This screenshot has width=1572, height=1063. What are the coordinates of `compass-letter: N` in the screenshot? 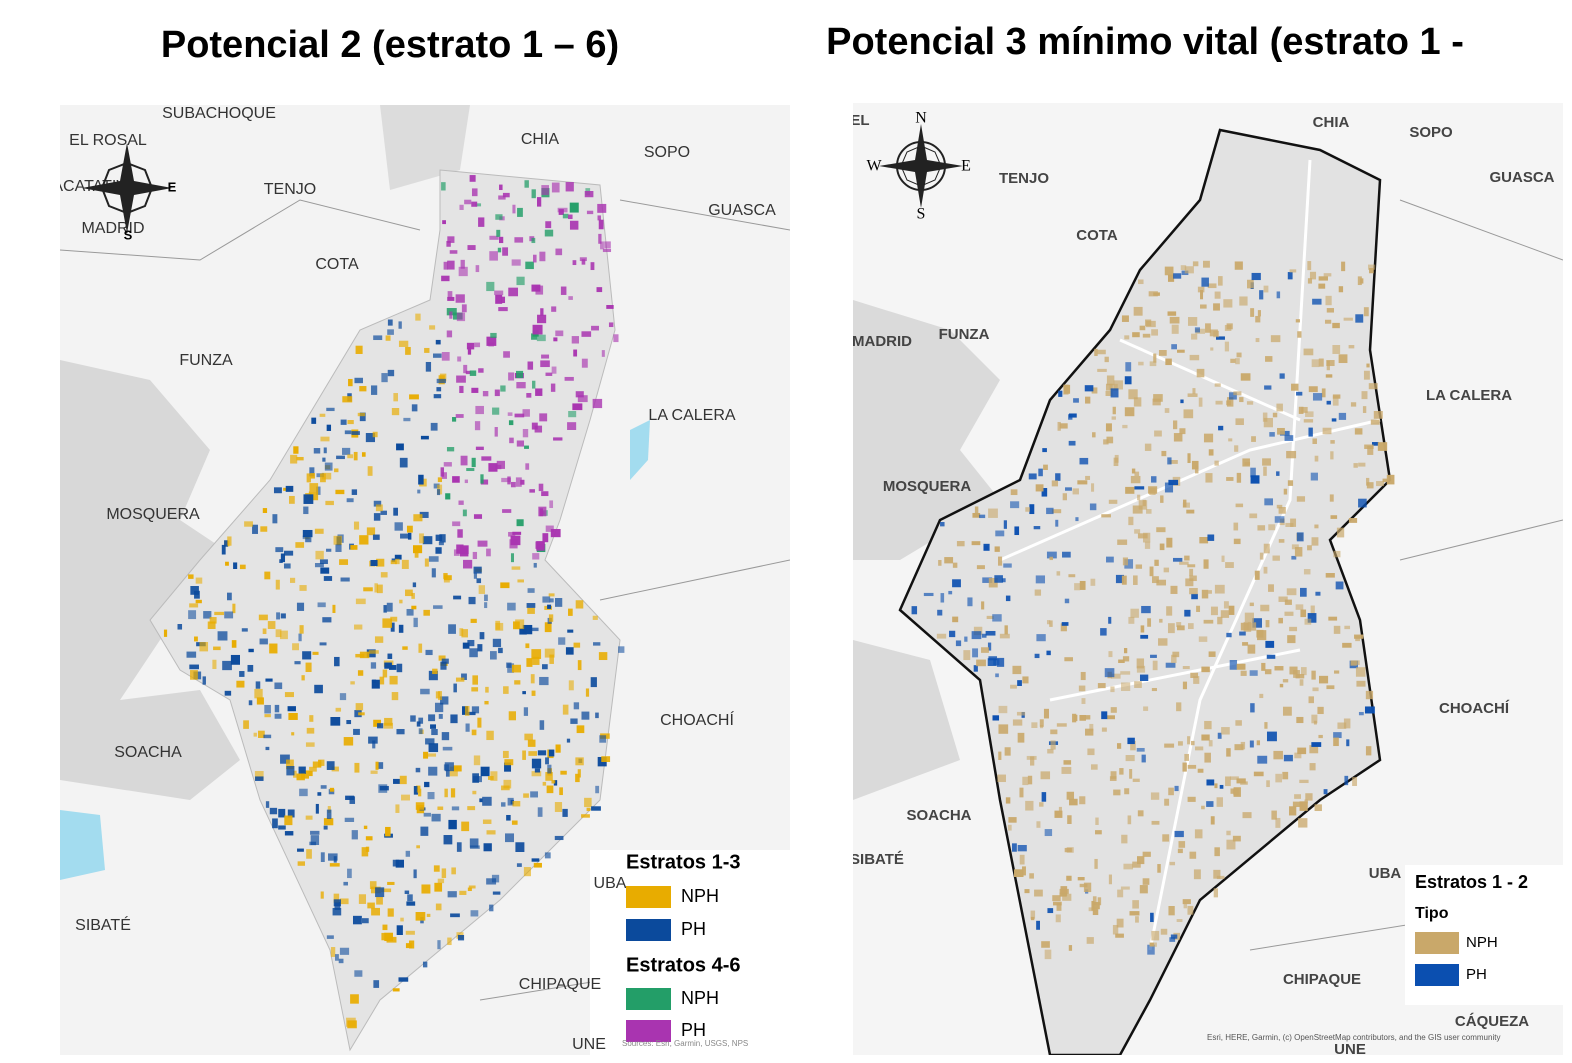 It's located at (921, 118).